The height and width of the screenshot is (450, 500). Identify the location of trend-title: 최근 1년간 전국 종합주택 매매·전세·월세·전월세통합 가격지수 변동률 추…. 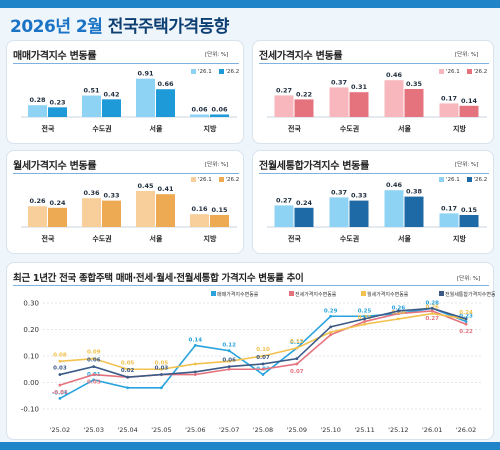
(158, 278).